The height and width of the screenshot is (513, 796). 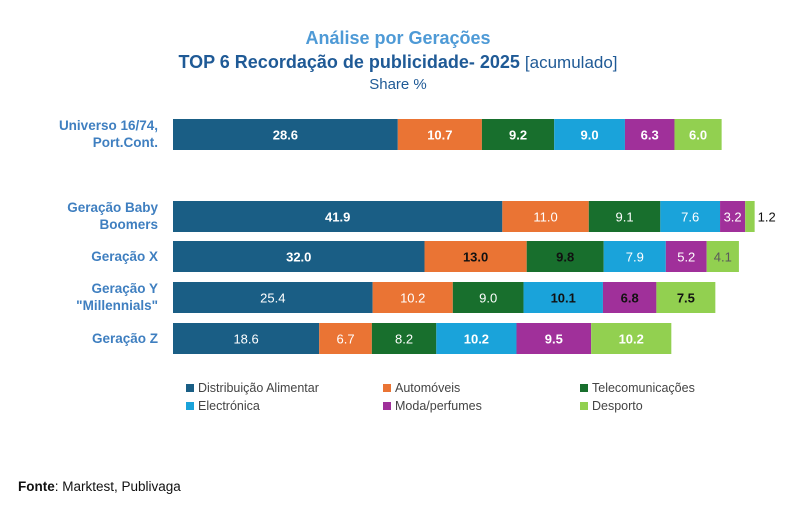 I want to click on data-label: 9.5, so click(x=554, y=339).